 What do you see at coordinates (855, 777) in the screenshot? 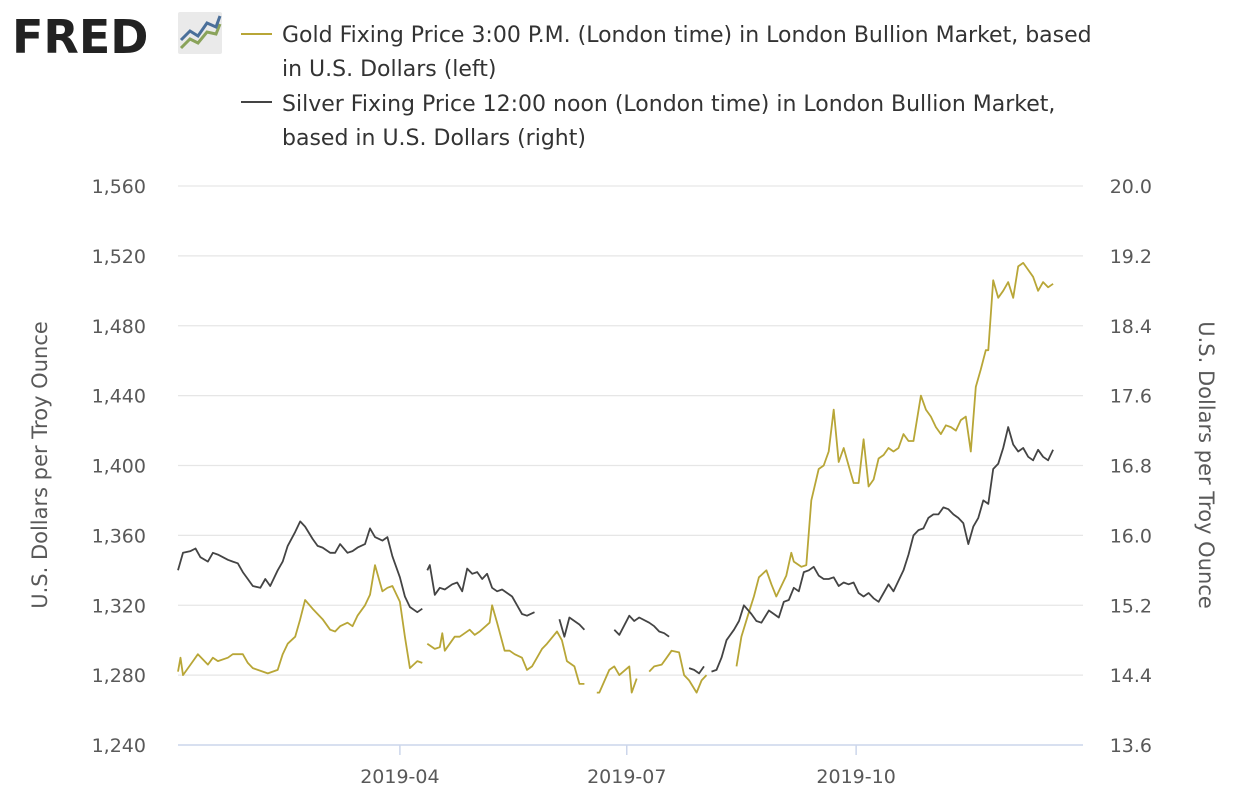
I see `x-tick-label: 2019-10` at bounding box center [855, 777].